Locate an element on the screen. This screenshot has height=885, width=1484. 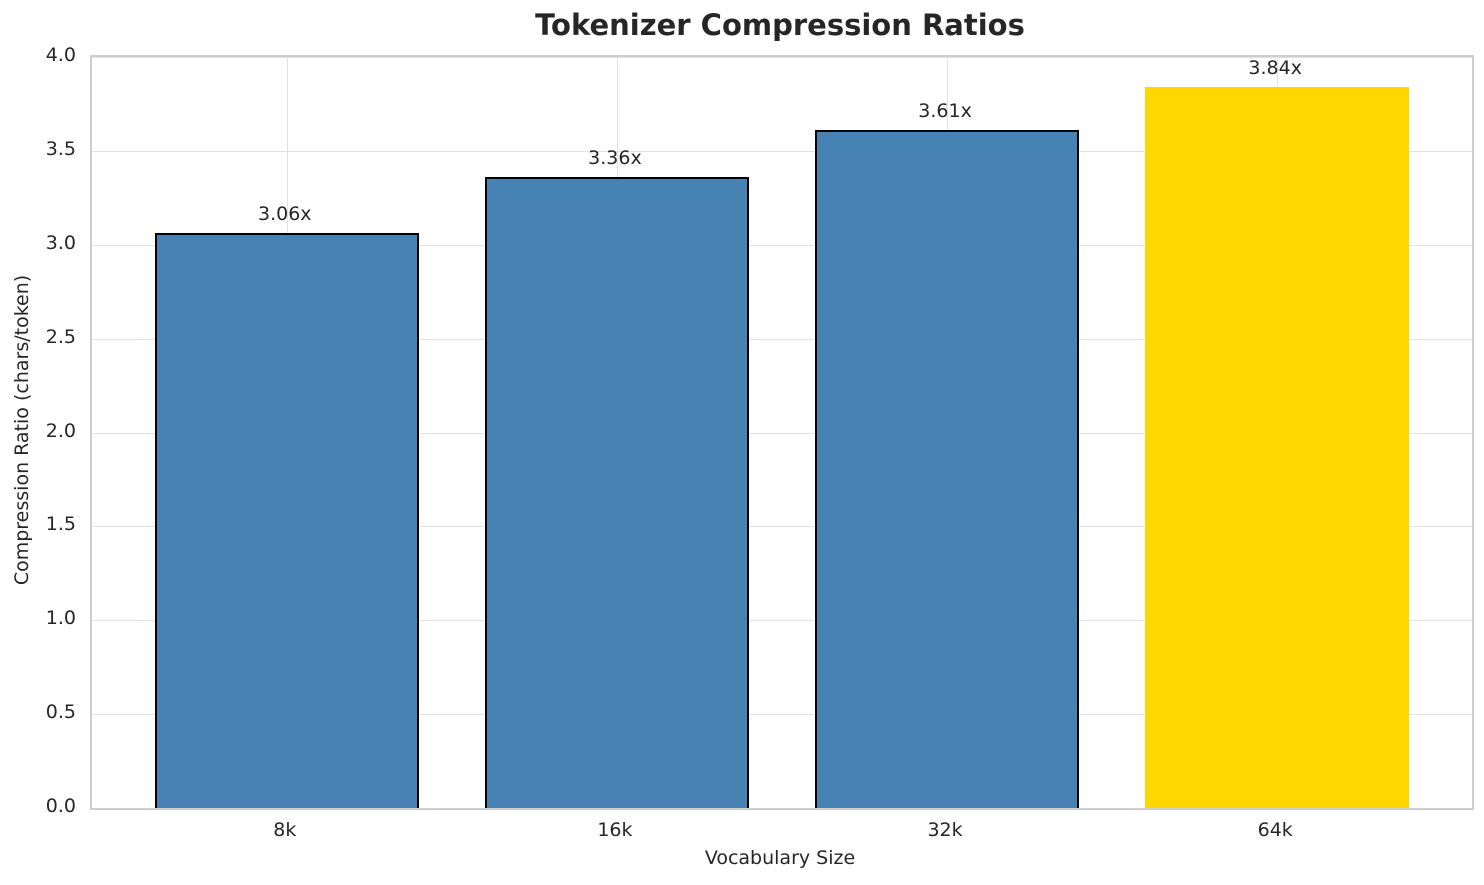
y-tick-label-2.5: 2.5 is located at coordinates (60, 336).